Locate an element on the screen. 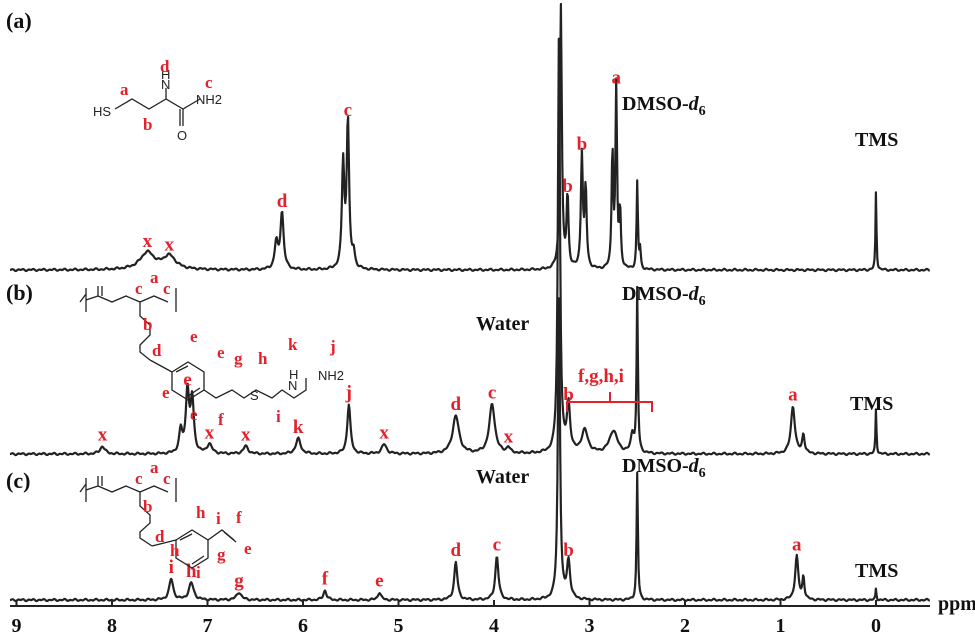 This screenshot has height=641, width=975. dmso-label-b: DMSO-d6 is located at coordinates (664, 296).